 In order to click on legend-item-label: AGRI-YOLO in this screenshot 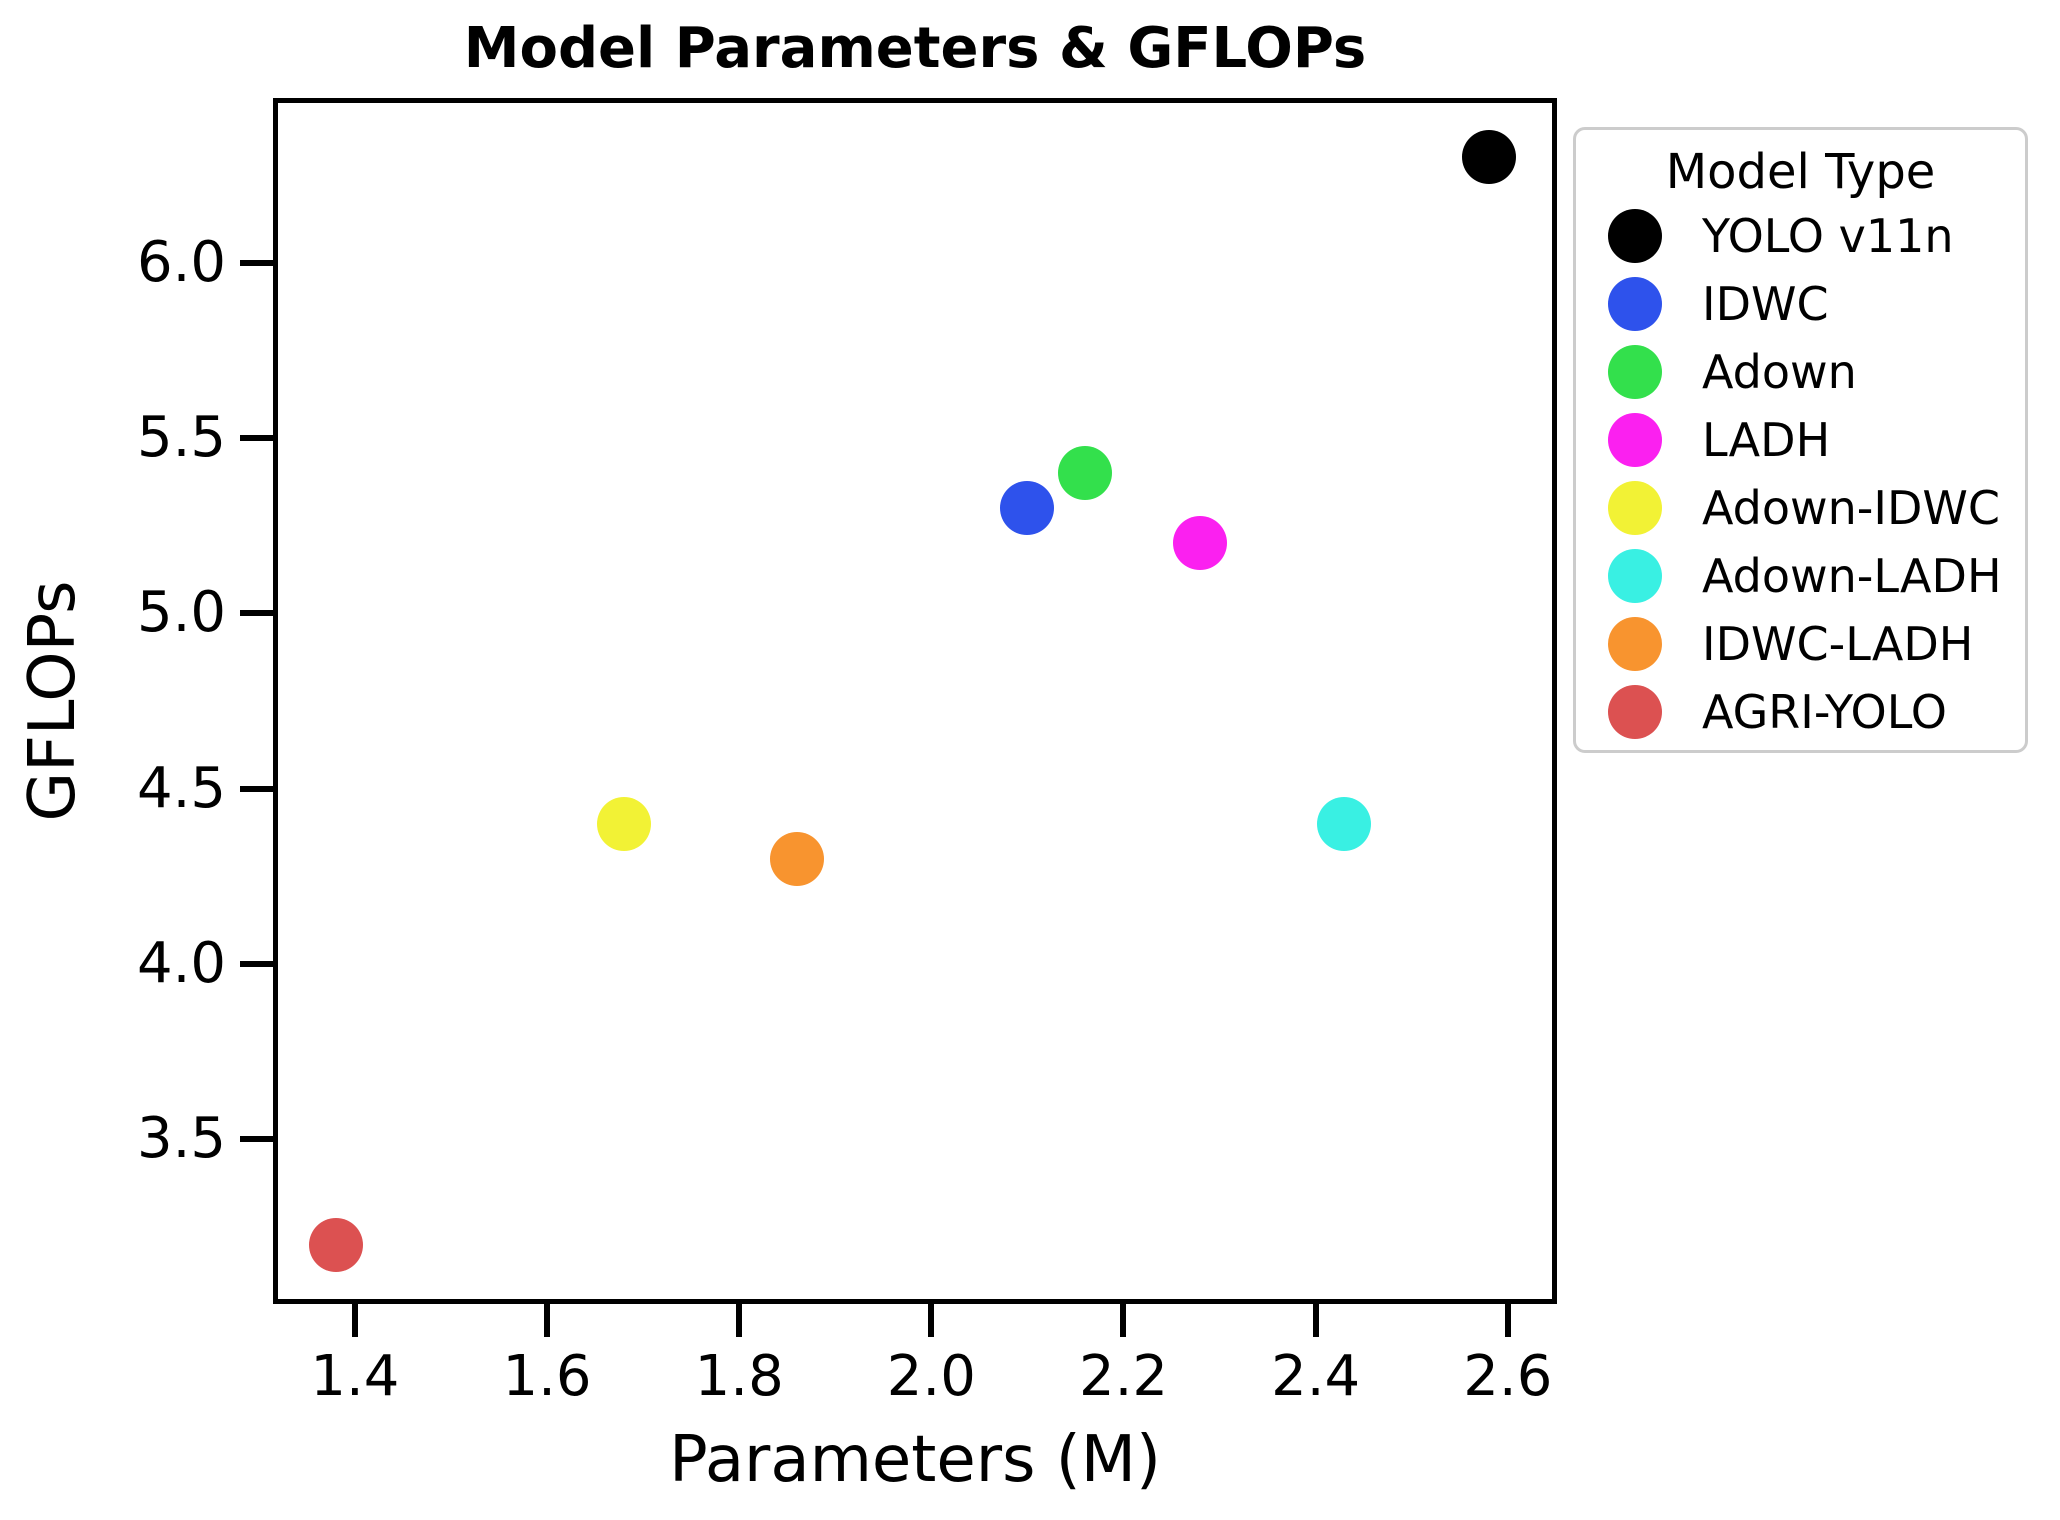, I will do `click(1824, 712)`.